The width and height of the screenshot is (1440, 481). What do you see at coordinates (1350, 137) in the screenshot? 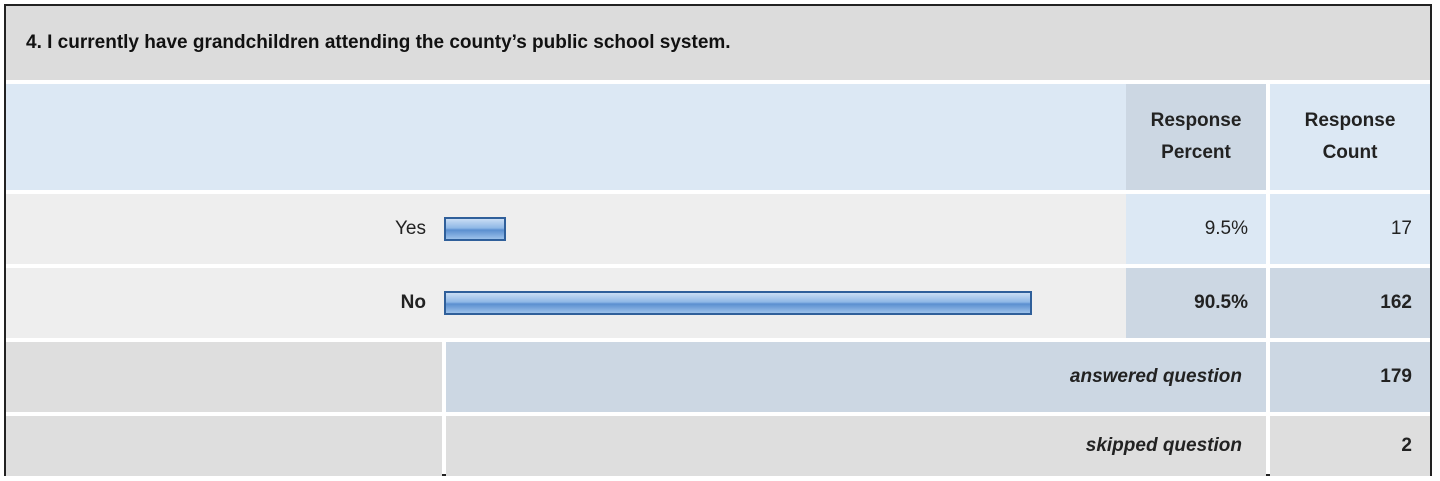
I see `response-count-header: Response Count` at bounding box center [1350, 137].